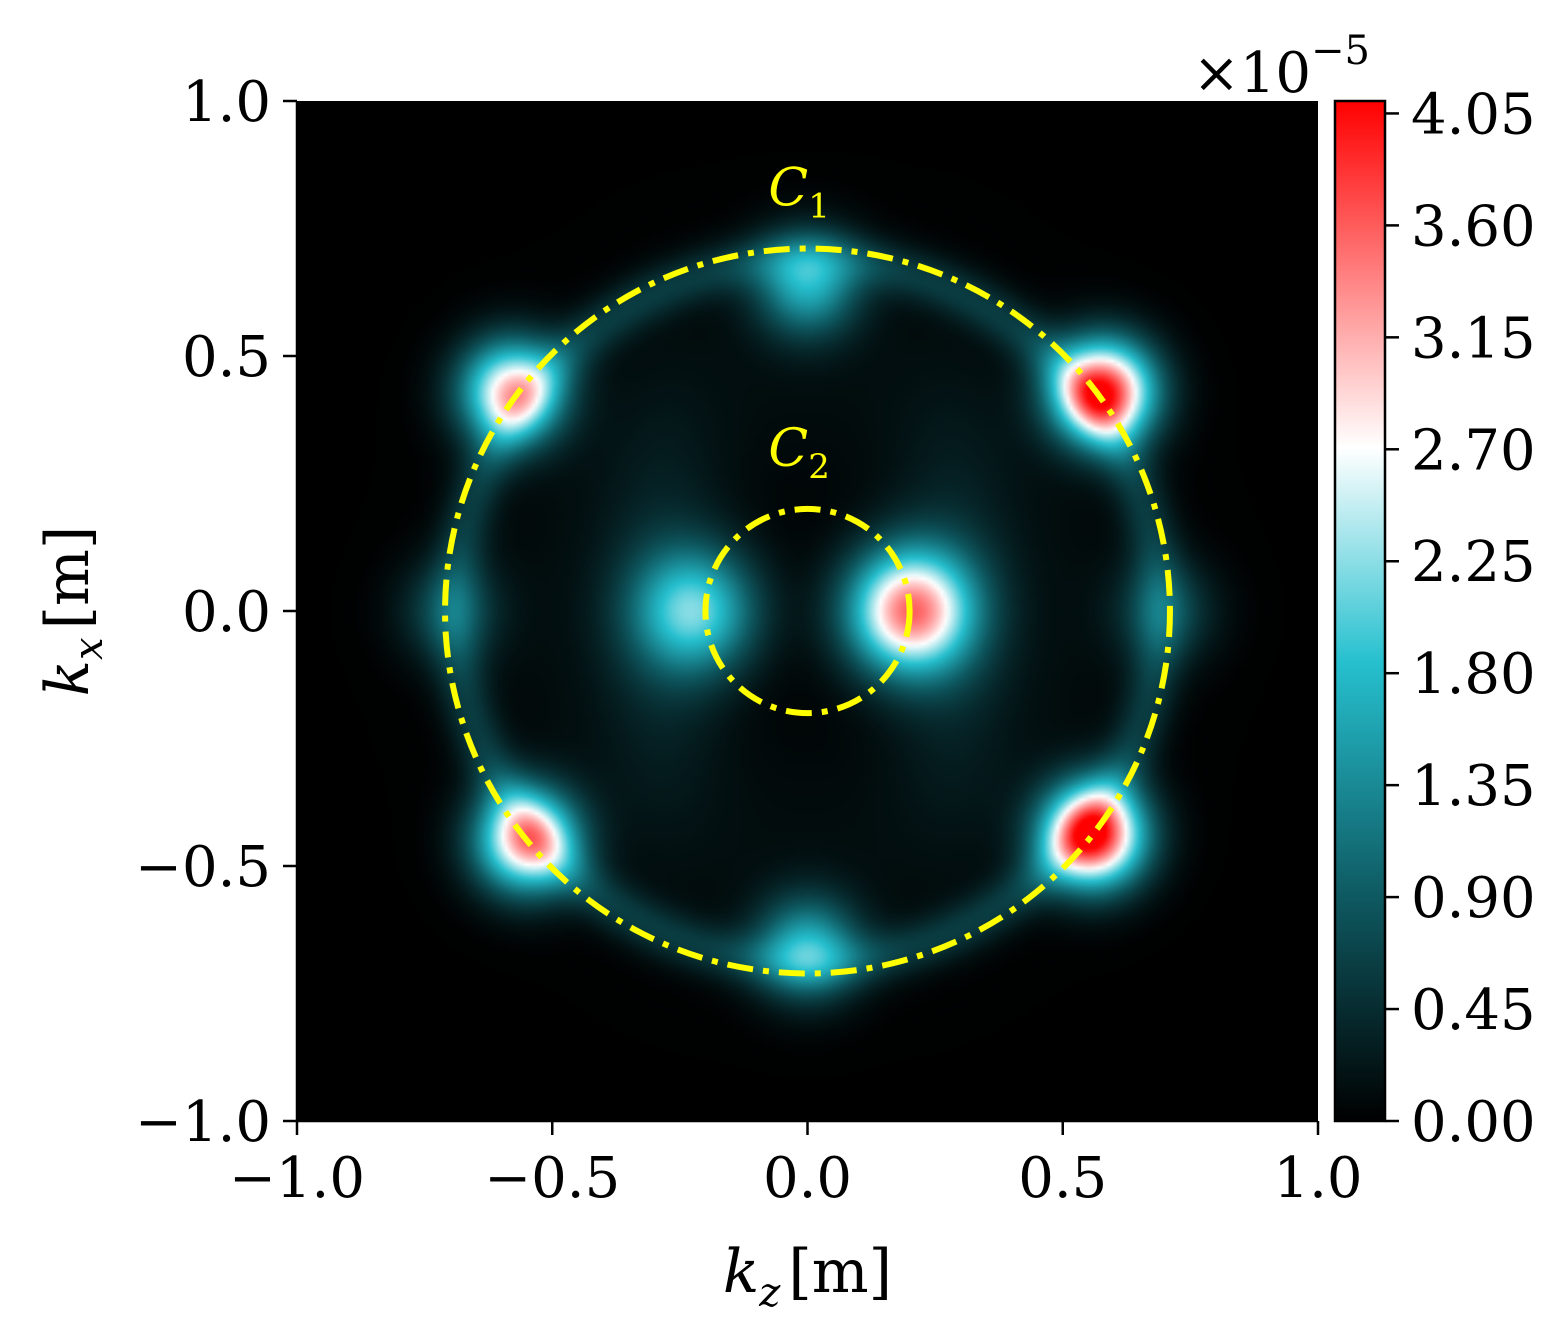 This screenshot has width=1567, height=1338. What do you see at coordinates (1317, 1178) in the screenshot?
I see `x-tick-label: 1.0` at bounding box center [1317, 1178].